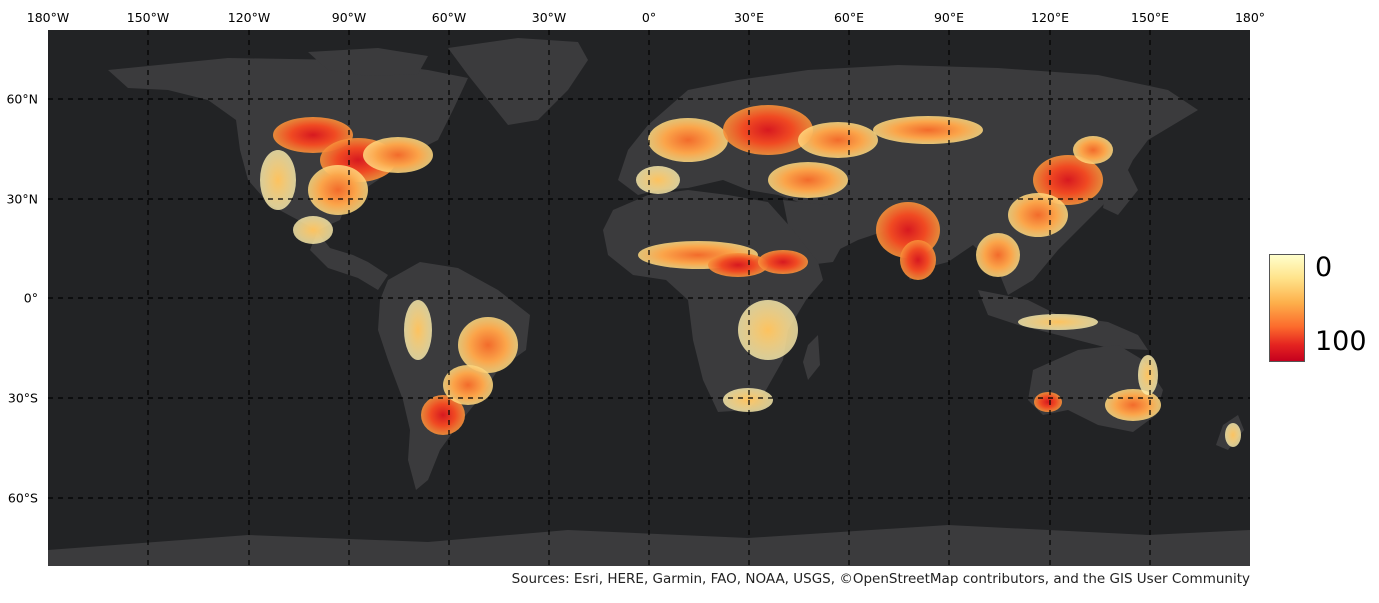 The image size is (1379, 603). Describe the element at coordinates (849, 17) in the screenshot. I see `lon-tick-label: 60°E` at that location.